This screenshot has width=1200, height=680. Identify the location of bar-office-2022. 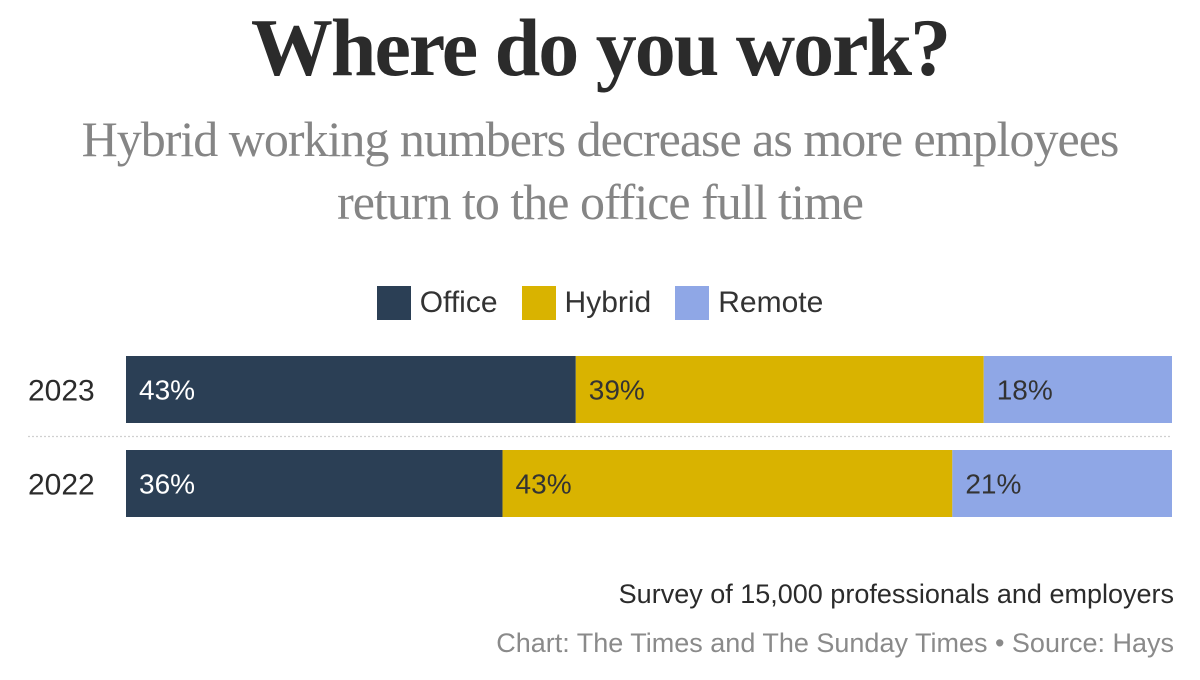
(314, 483).